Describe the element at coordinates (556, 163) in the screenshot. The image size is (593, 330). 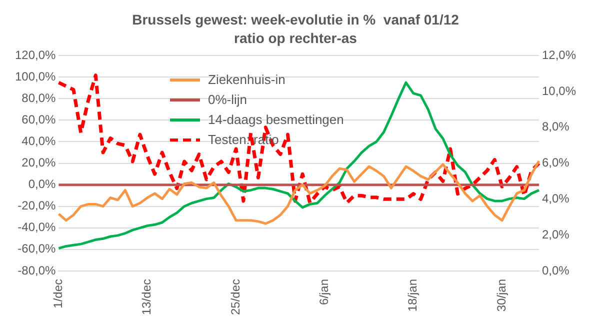
I see `y2-tick-label: 6,0%` at that location.